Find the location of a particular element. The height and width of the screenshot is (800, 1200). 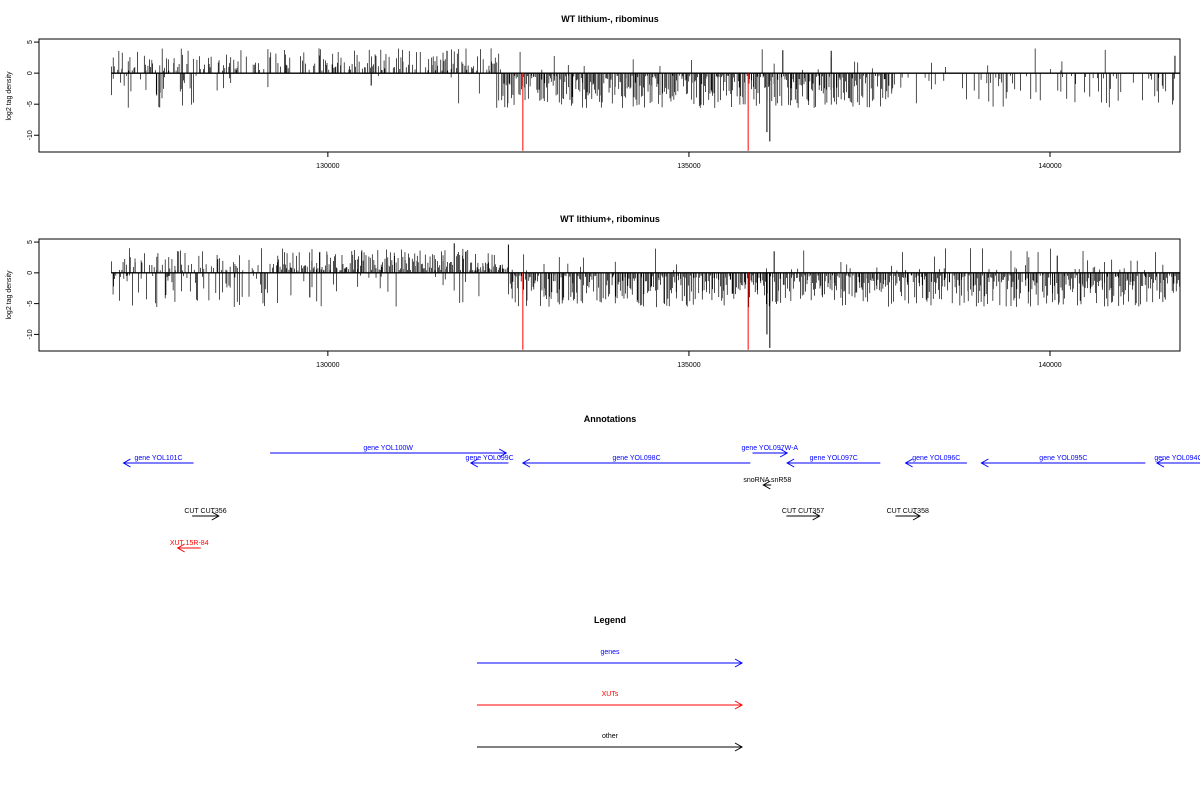

feature: gene YOL095C is located at coordinates (1063, 461).